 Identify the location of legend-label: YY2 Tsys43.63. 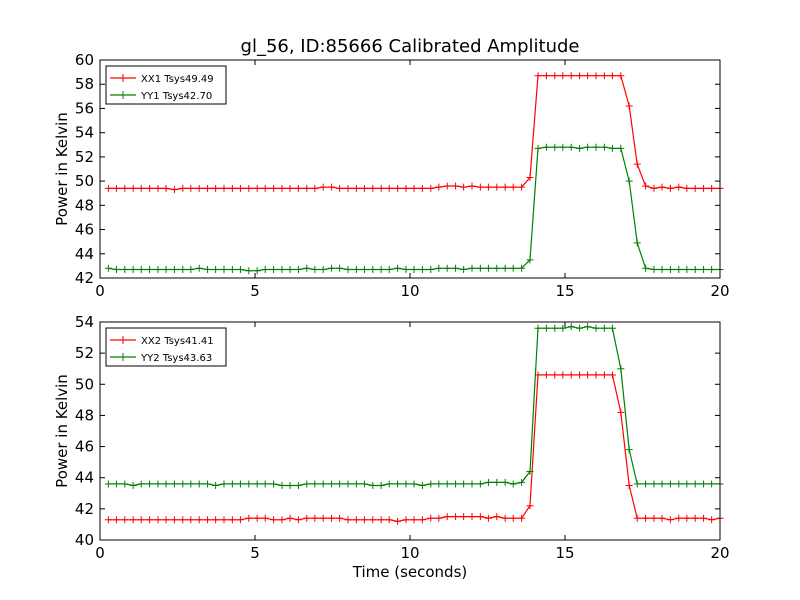
(176, 358).